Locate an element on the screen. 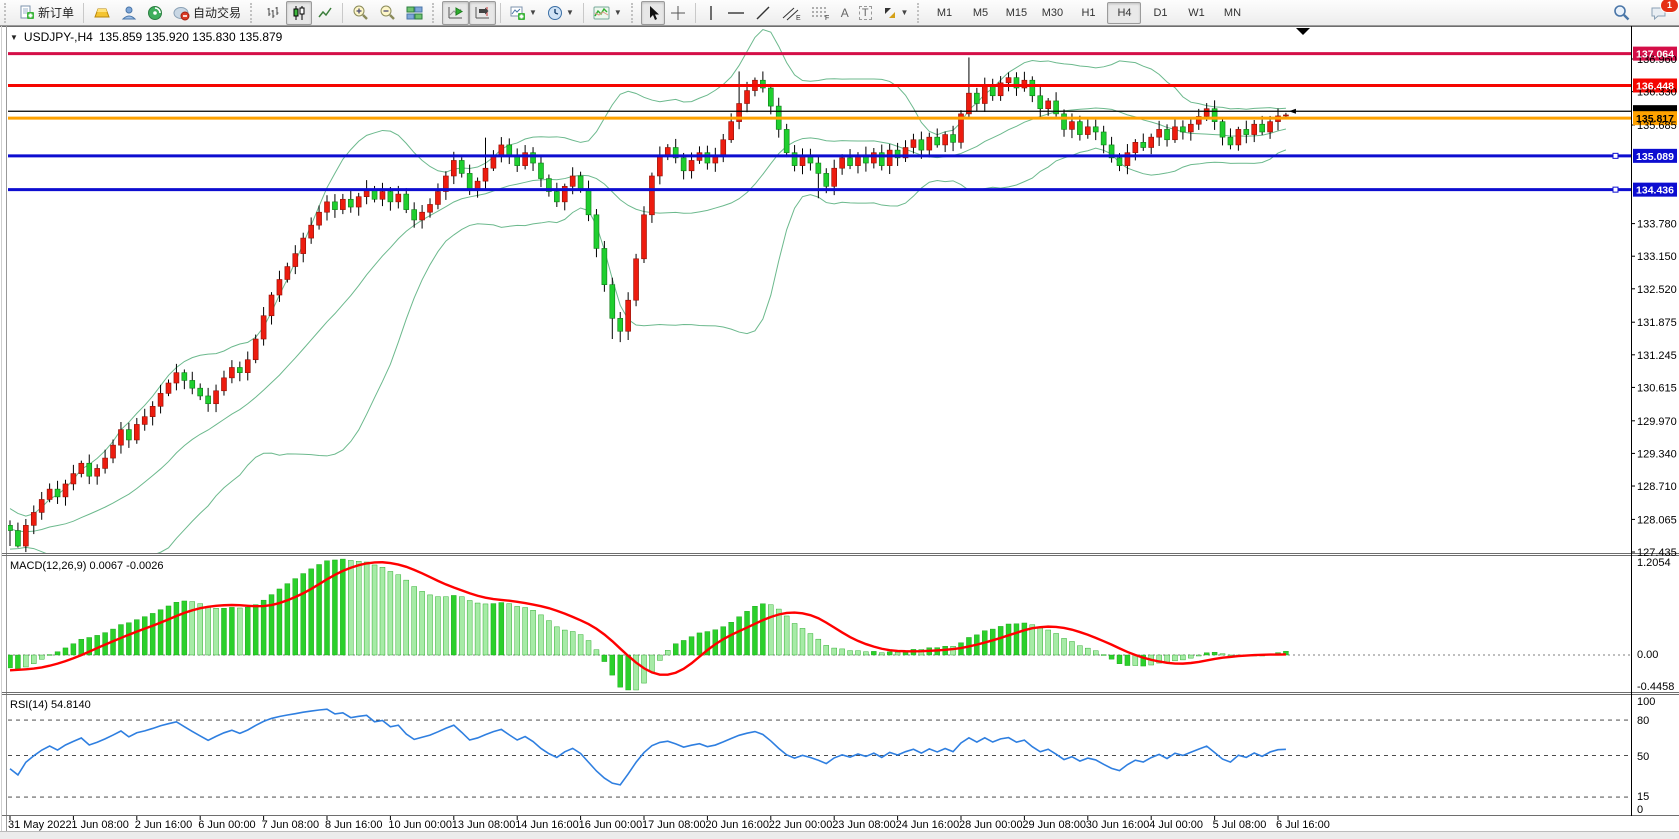 This screenshot has width=1679, height=839. tab-timeframe-M1: M1 is located at coordinates (944, 12).